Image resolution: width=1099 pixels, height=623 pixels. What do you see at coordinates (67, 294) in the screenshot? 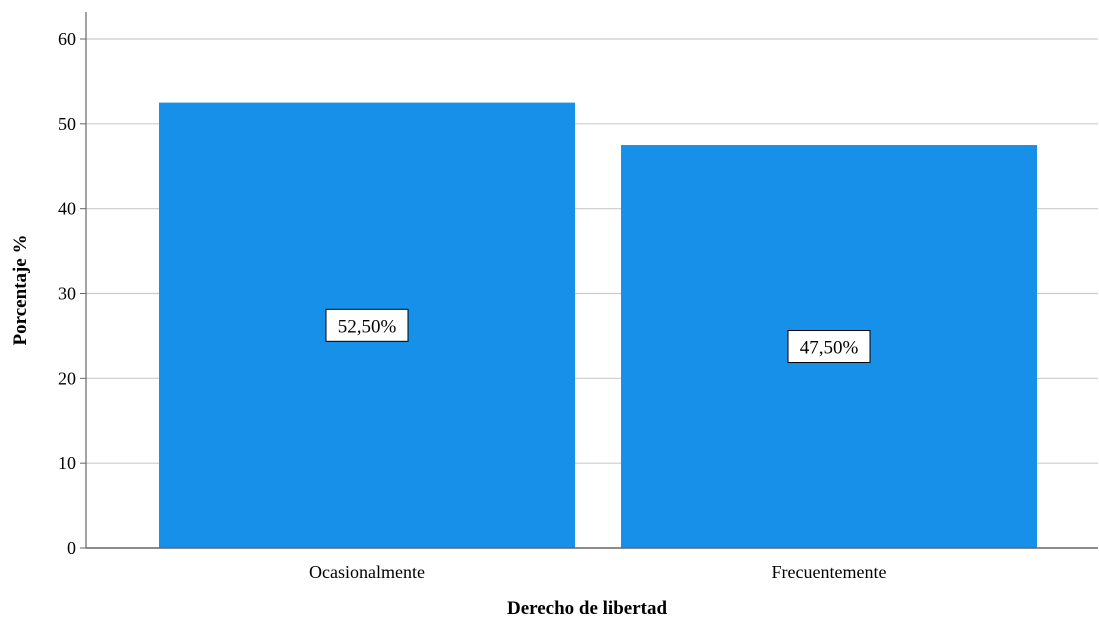
I see `y-tick-label-30: 30` at bounding box center [67, 294].